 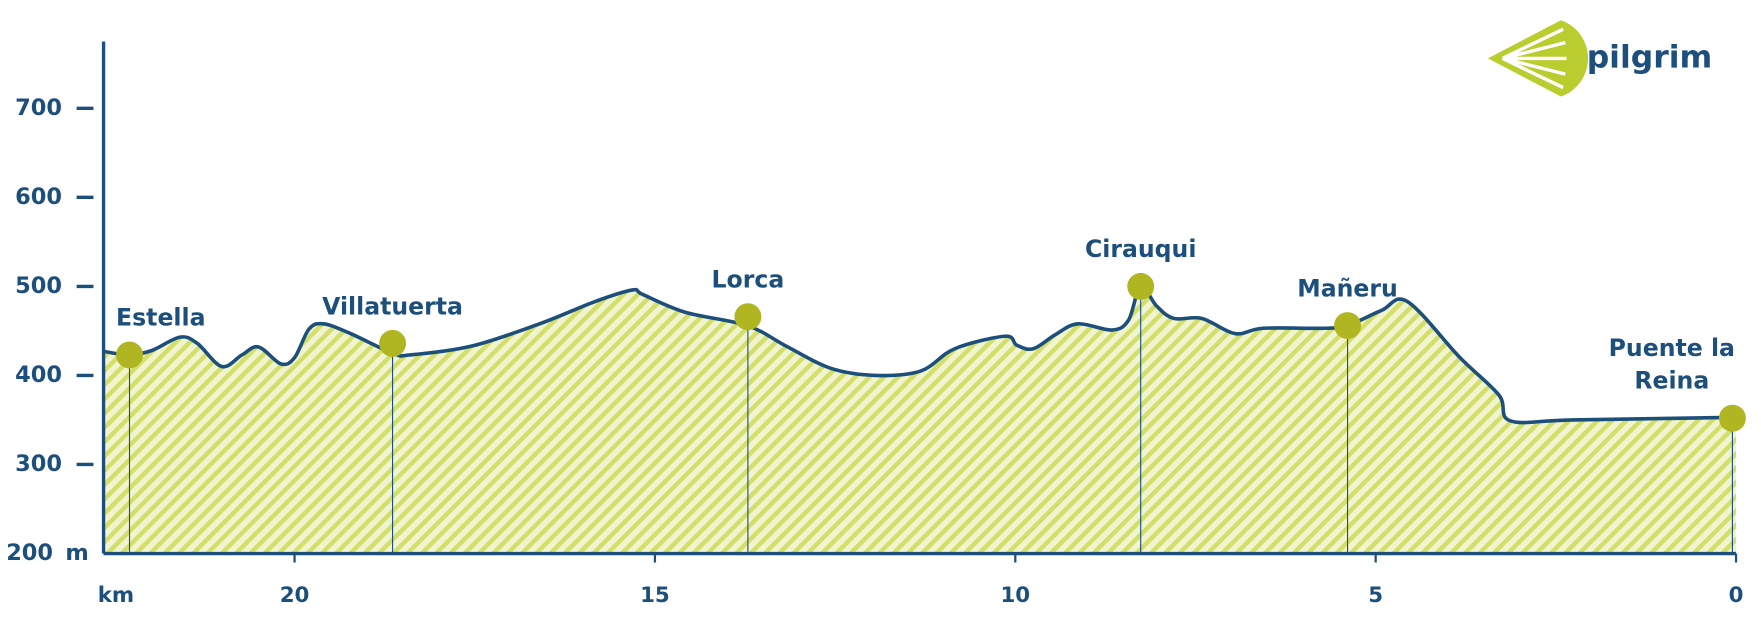 I want to click on town-label: Cirauqui, so click(x=1140, y=249).